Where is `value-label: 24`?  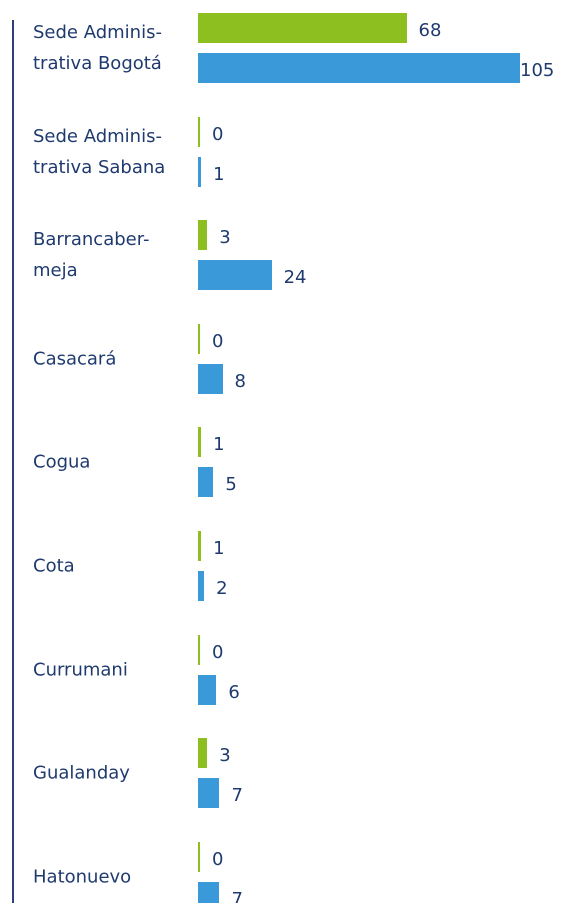 value-label: 24 is located at coordinates (295, 278).